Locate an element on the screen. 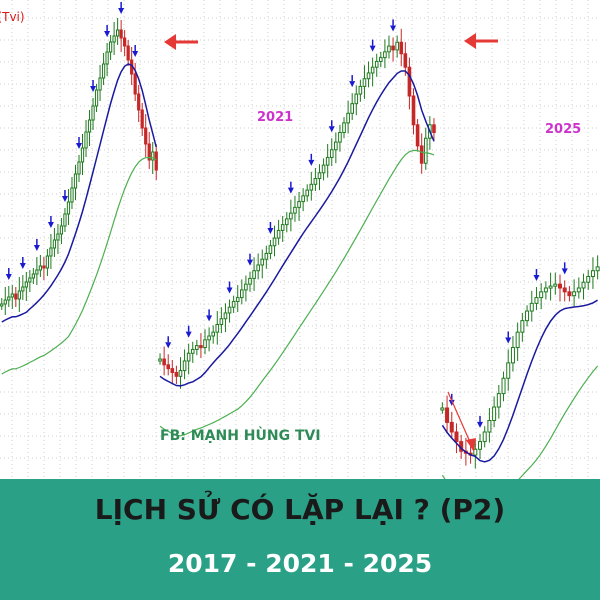 Image resolution: width=600 pixels, height=600 pixels. banner-subtitle: 2017 - 2021 - 2025 is located at coordinates (300, 563).